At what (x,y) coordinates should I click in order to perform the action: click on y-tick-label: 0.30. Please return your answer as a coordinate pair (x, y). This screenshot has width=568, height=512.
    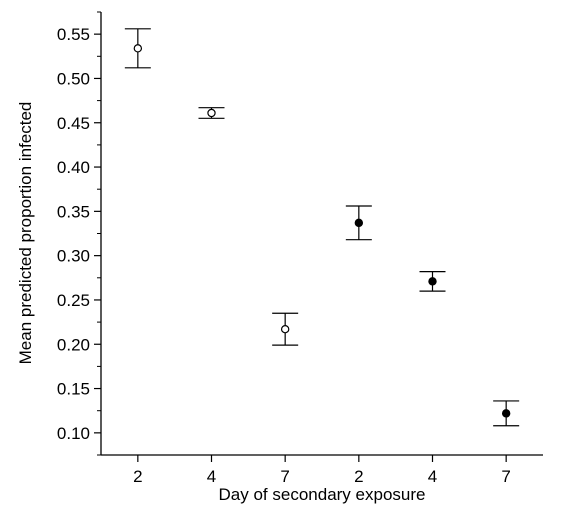
    Looking at the image, I should click on (73, 256).